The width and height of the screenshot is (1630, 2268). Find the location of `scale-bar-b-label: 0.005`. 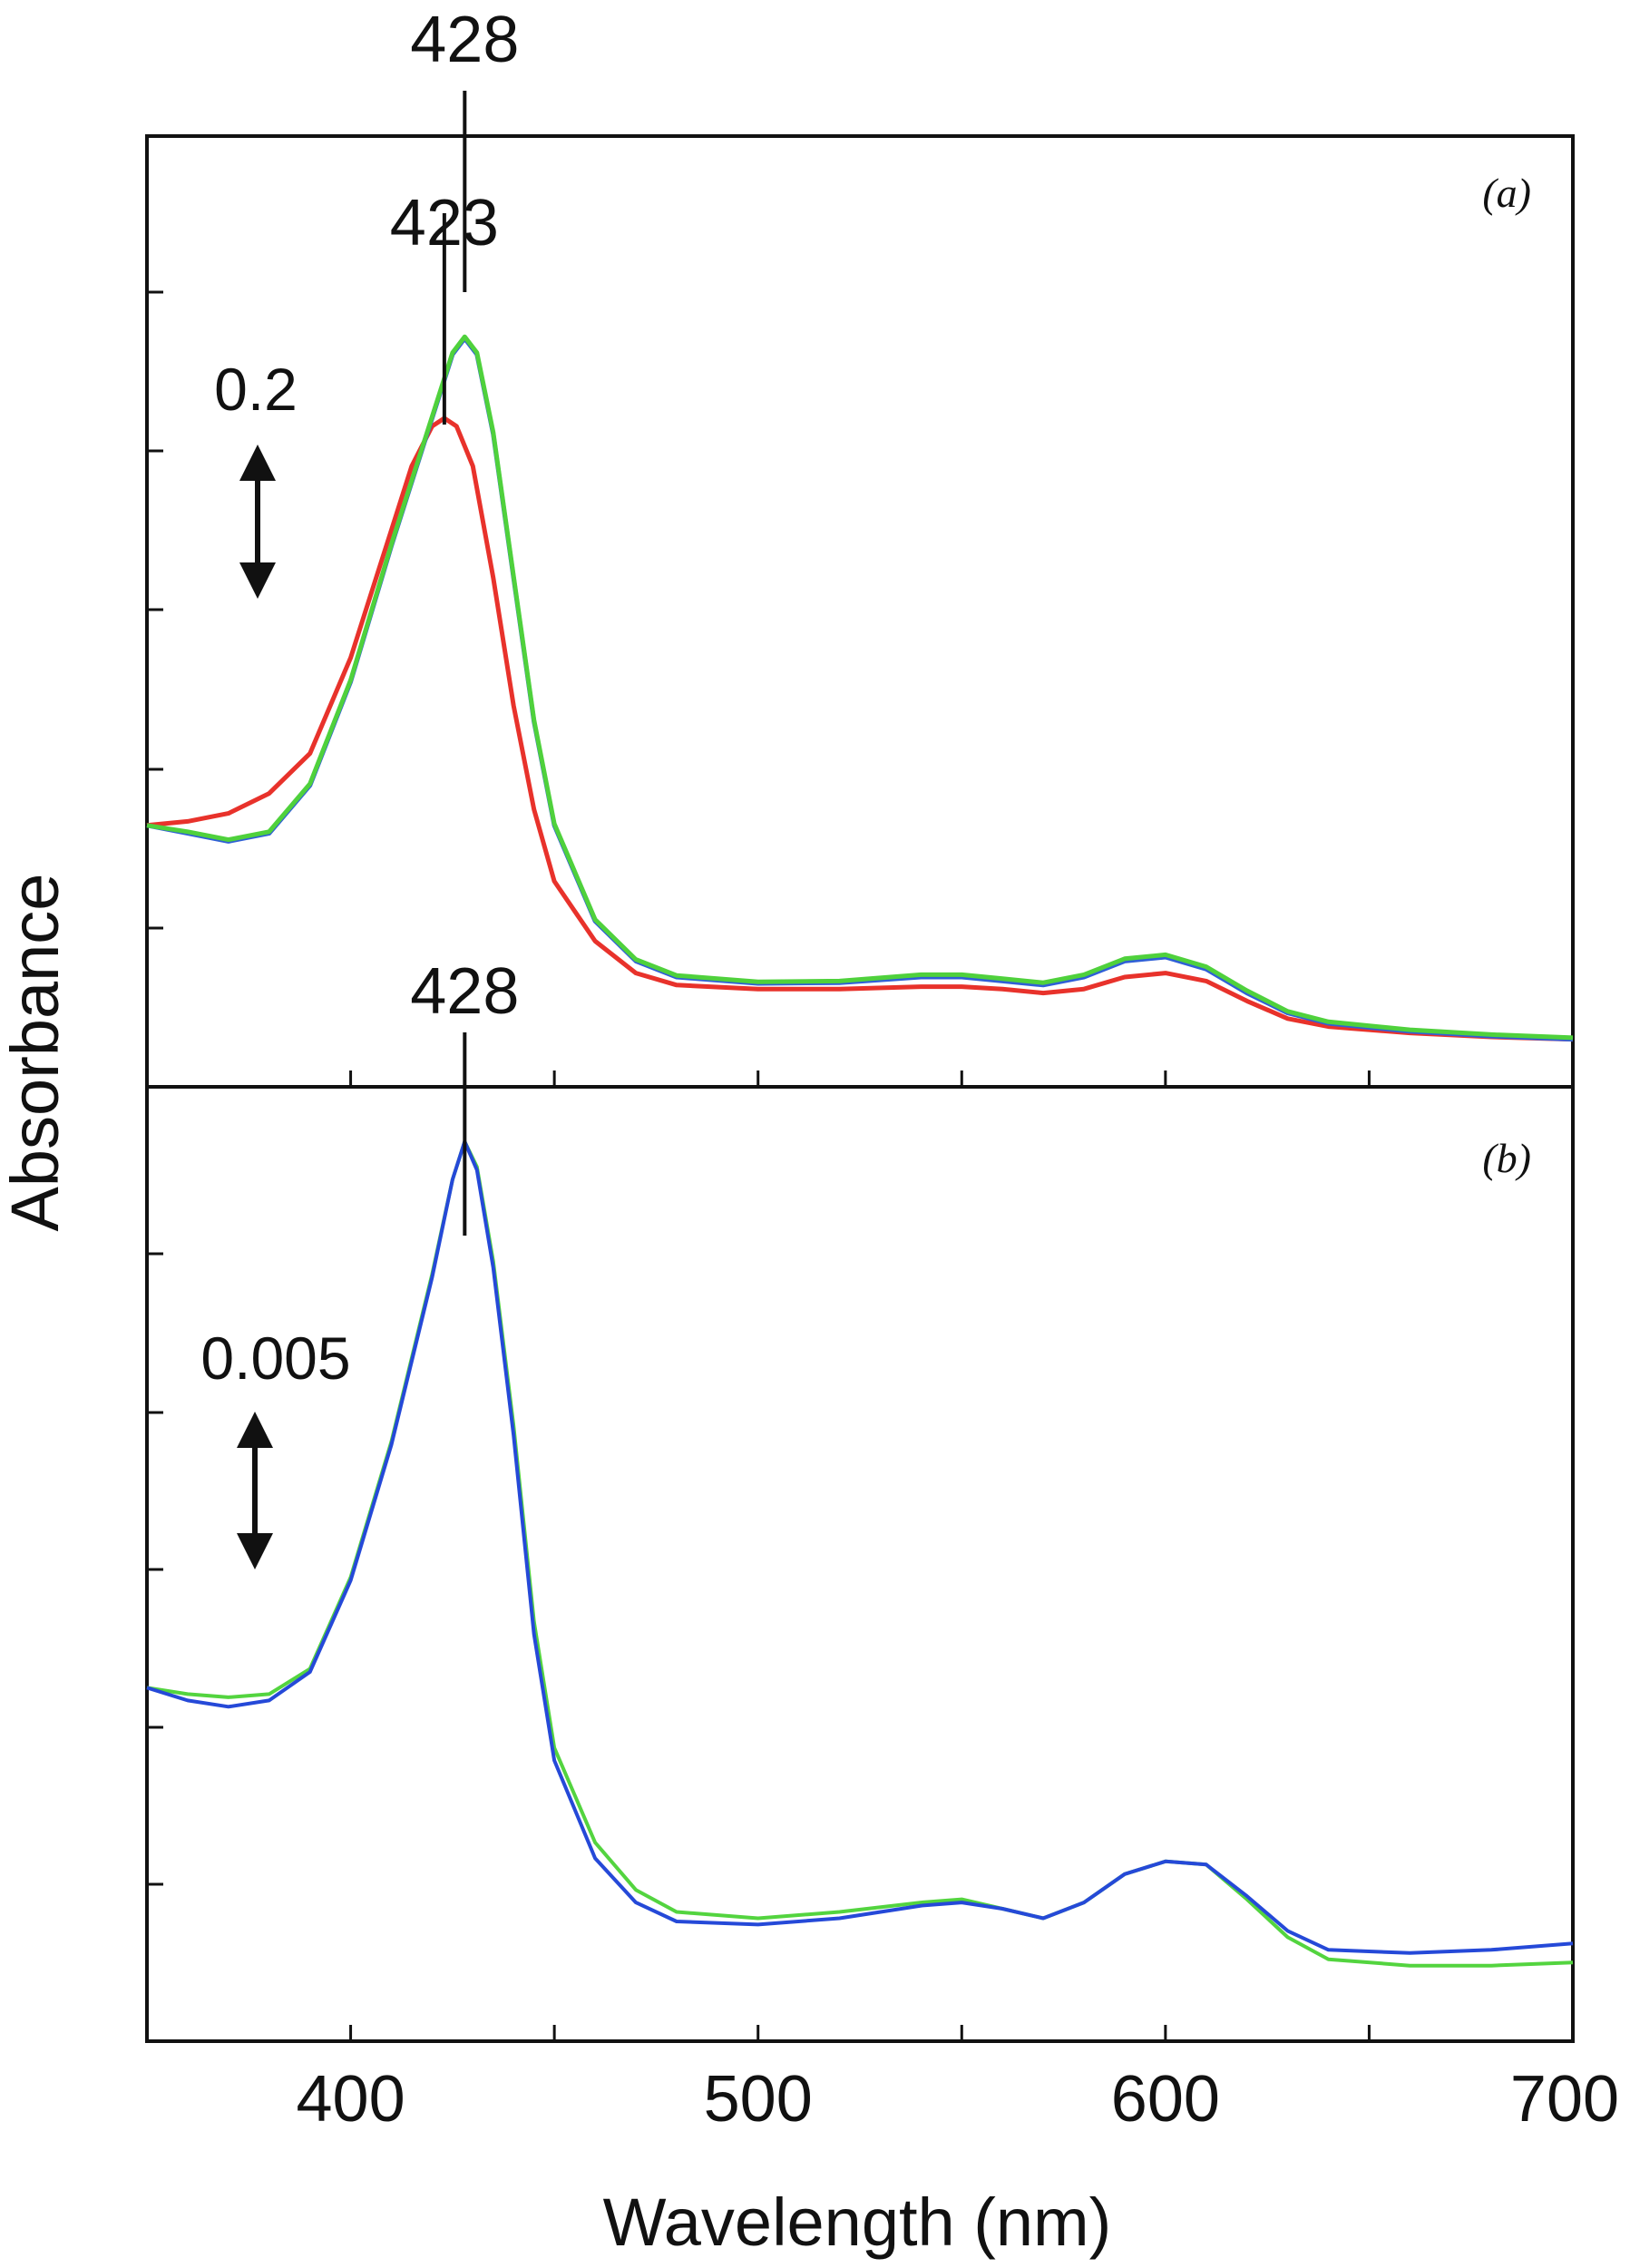

scale-bar-b-label: 0.005 is located at coordinates (275, 1359).